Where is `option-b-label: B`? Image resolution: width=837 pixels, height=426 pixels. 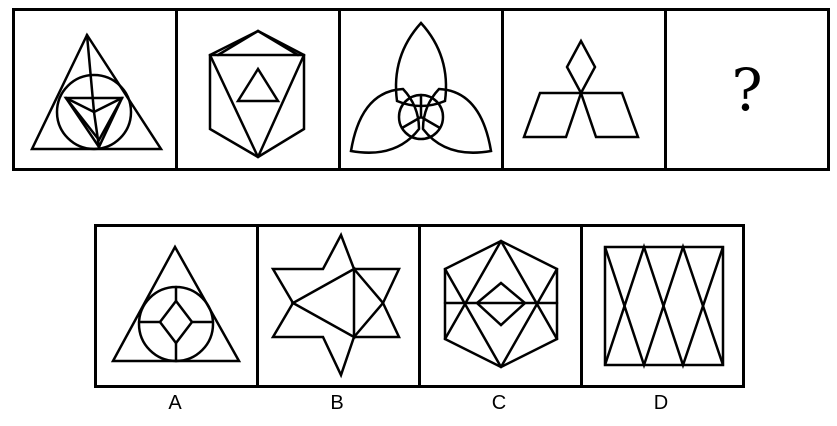 option-b-label: B is located at coordinates (337, 403).